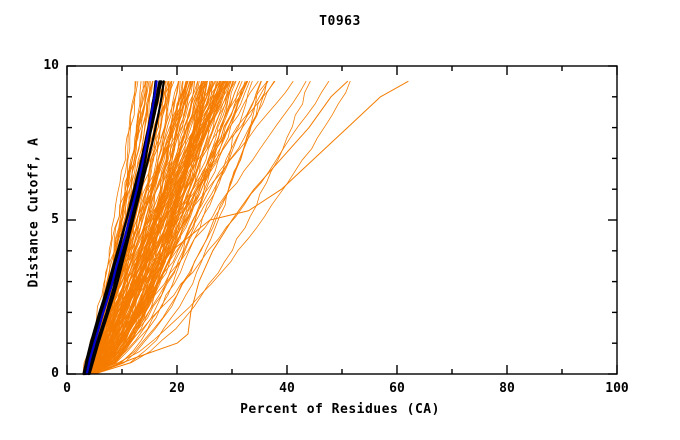 This screenshot has height=440, width=680. I want to click on y-tick-label: 10, so click(51, 65).